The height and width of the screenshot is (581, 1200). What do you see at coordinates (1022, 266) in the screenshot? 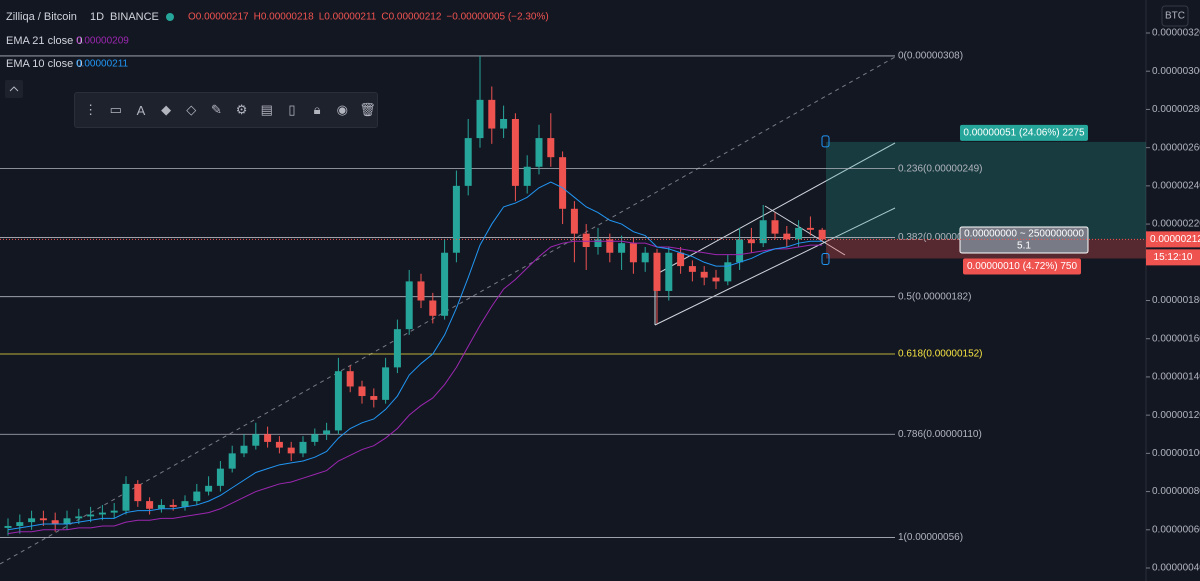
I see `stop-label: 0.00000010 (4.72%) 750` at bounding box center [1022, 266].